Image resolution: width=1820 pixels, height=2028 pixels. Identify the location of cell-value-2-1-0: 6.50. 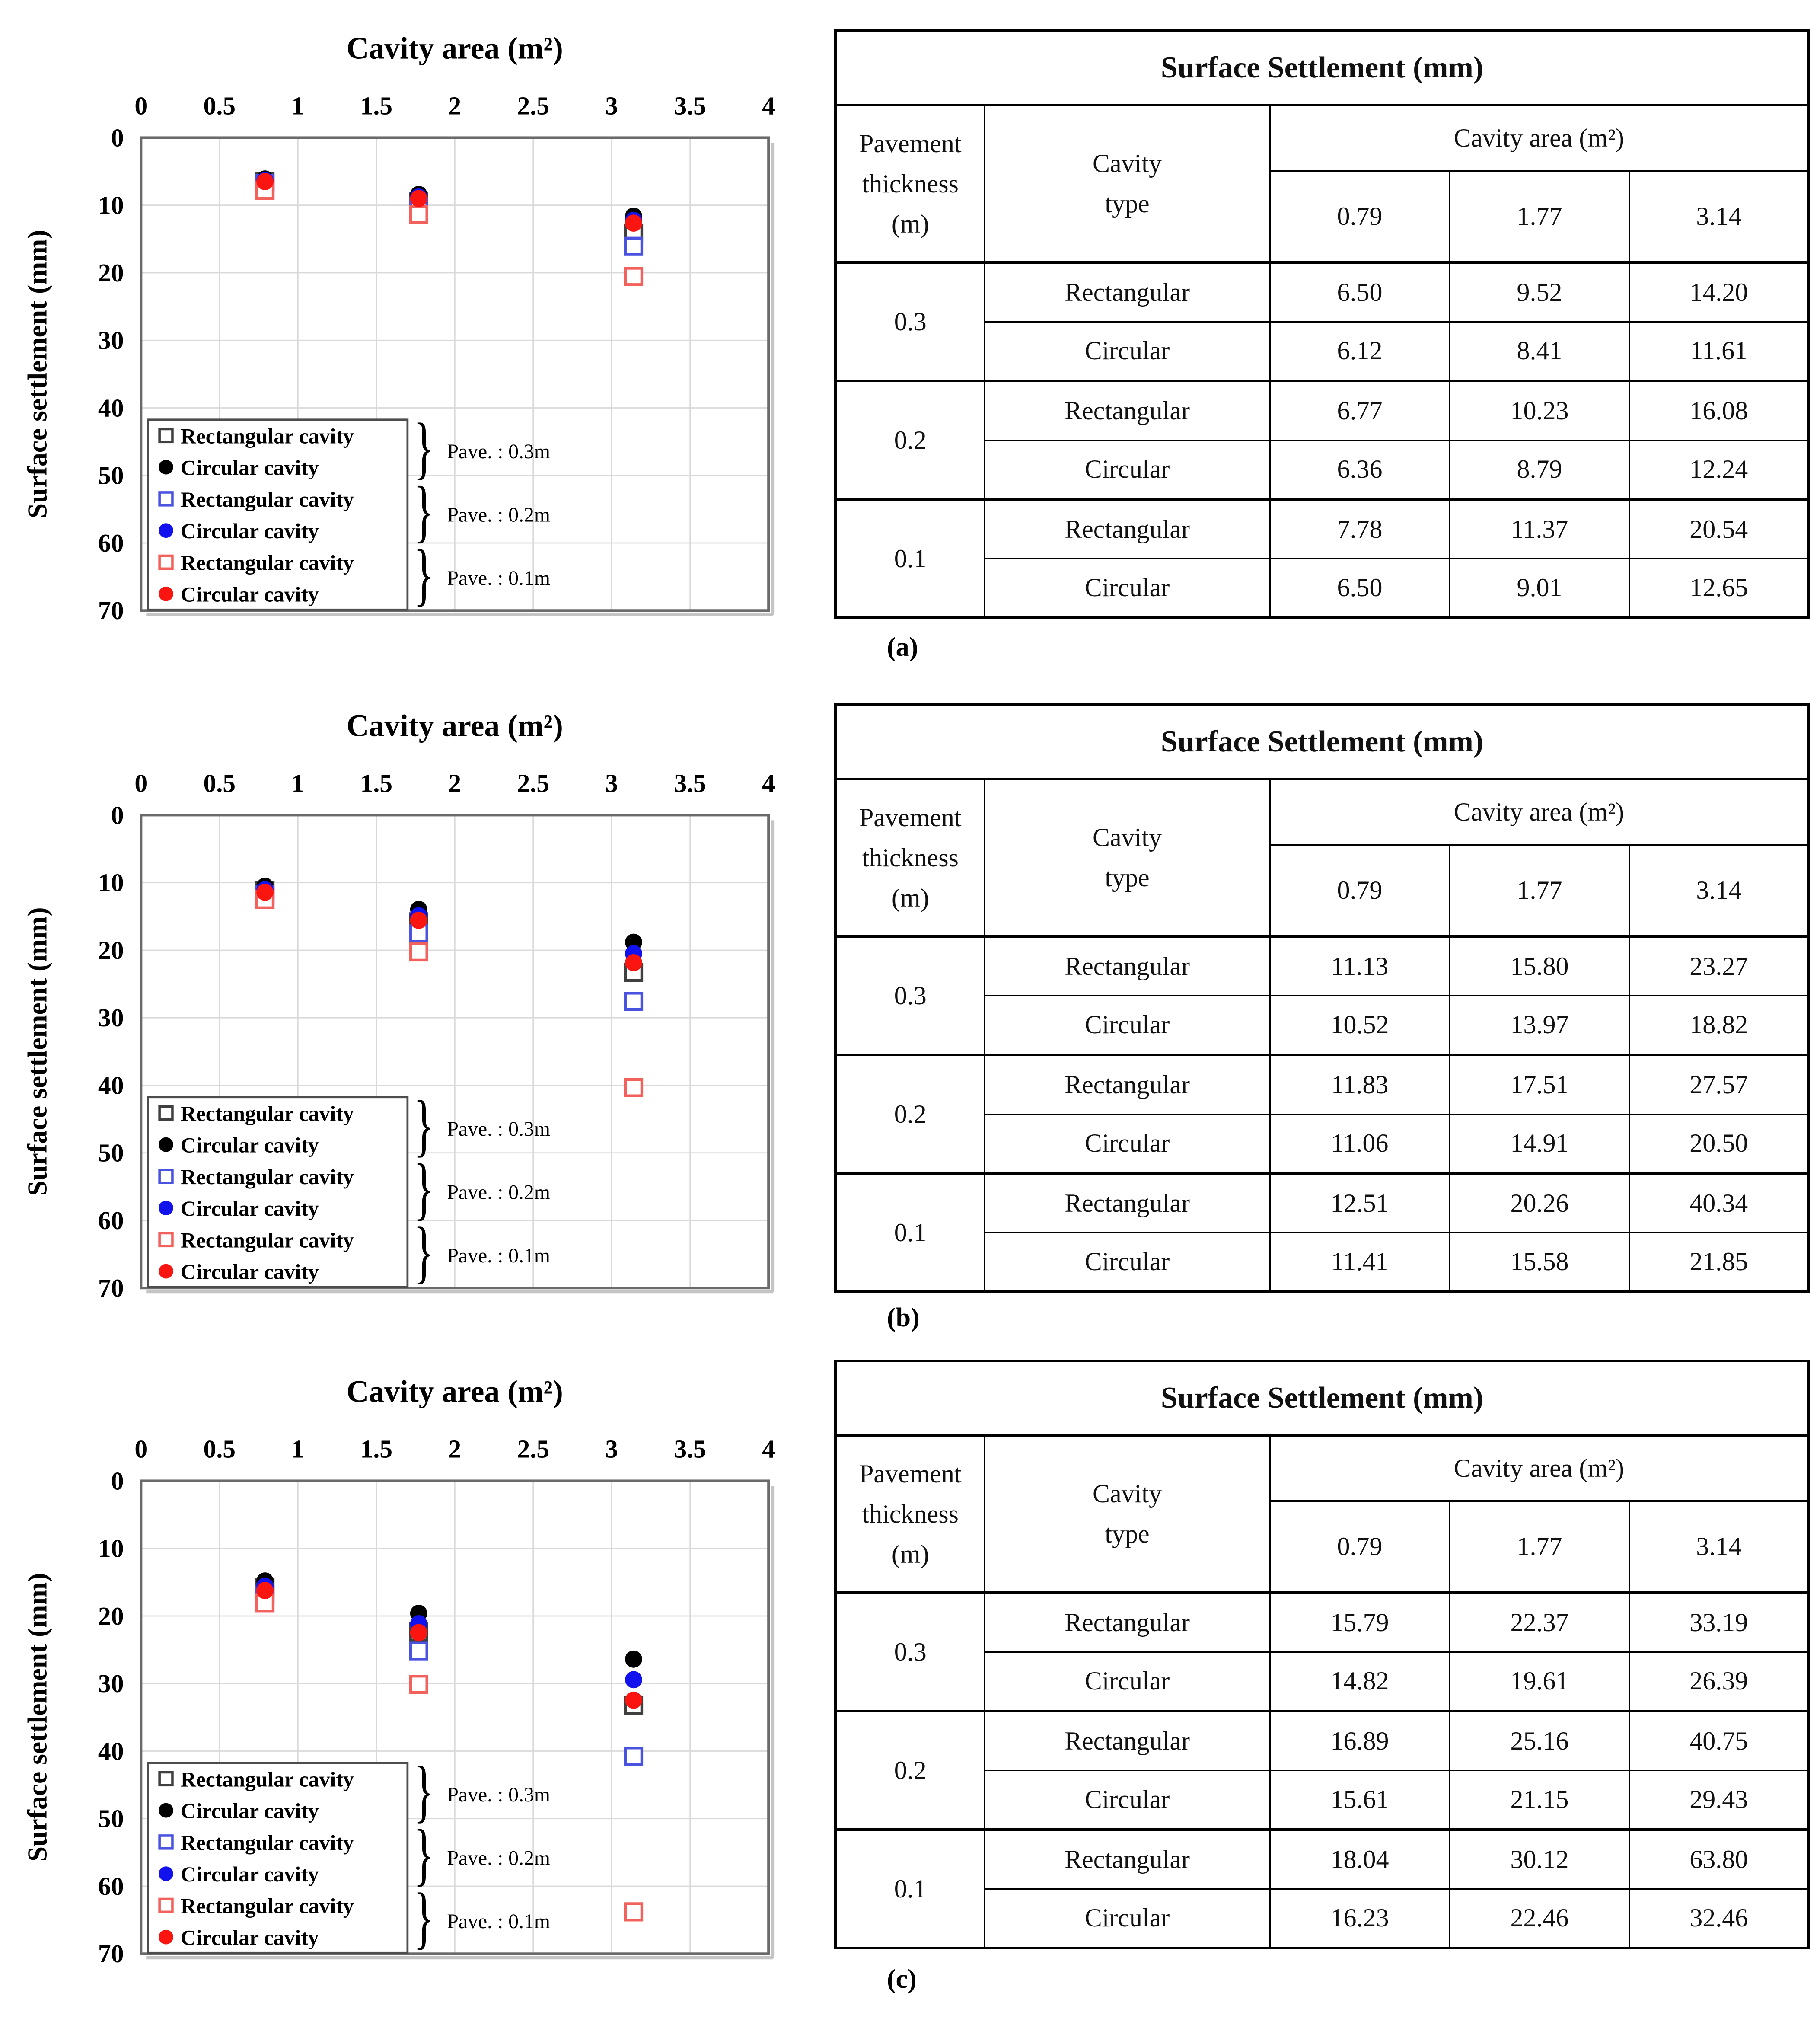
(1360, 588).